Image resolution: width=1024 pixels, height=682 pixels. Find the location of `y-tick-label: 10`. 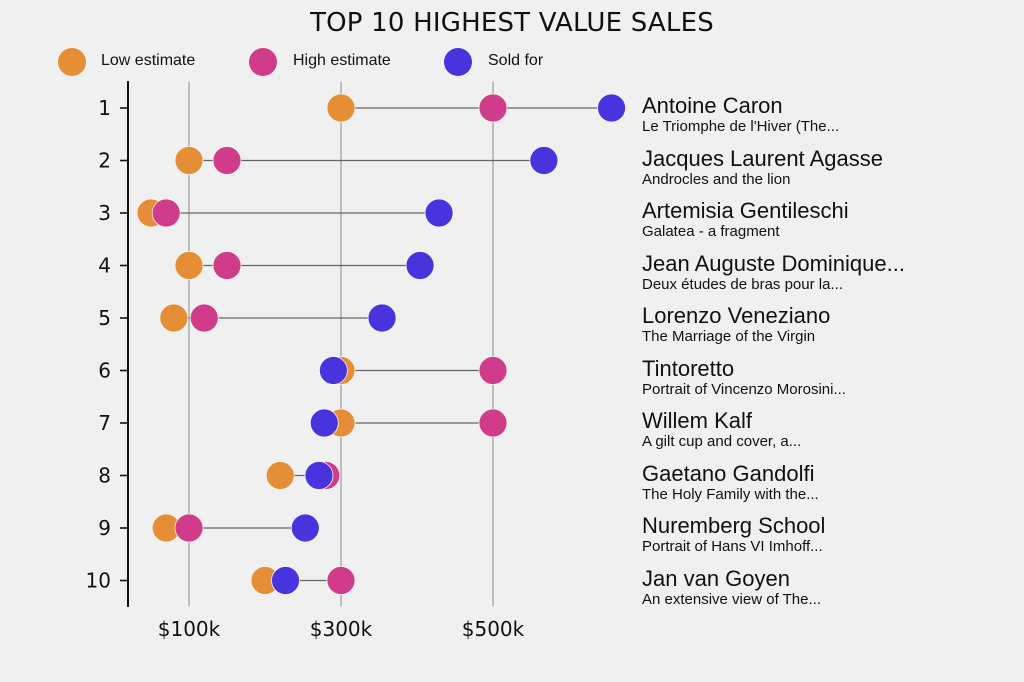

y-tick-label: 10 is located at coordinates (98, 581).